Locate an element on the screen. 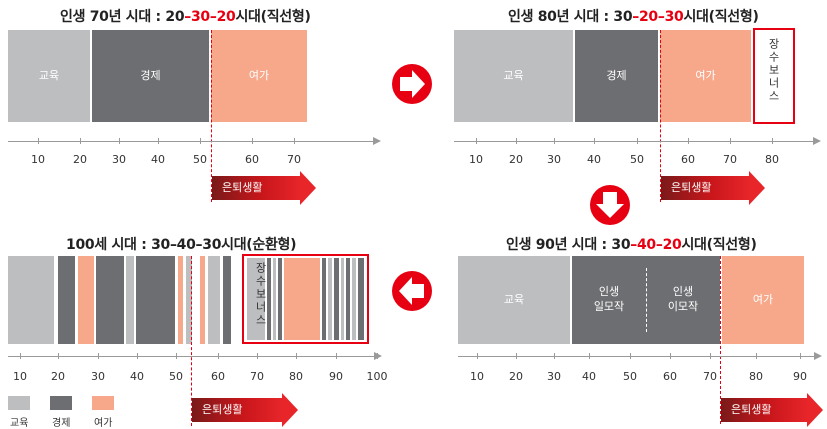 The height and width of the screenshot is (429, 827). arrow-down-icon is located at coordinates (610, 205).